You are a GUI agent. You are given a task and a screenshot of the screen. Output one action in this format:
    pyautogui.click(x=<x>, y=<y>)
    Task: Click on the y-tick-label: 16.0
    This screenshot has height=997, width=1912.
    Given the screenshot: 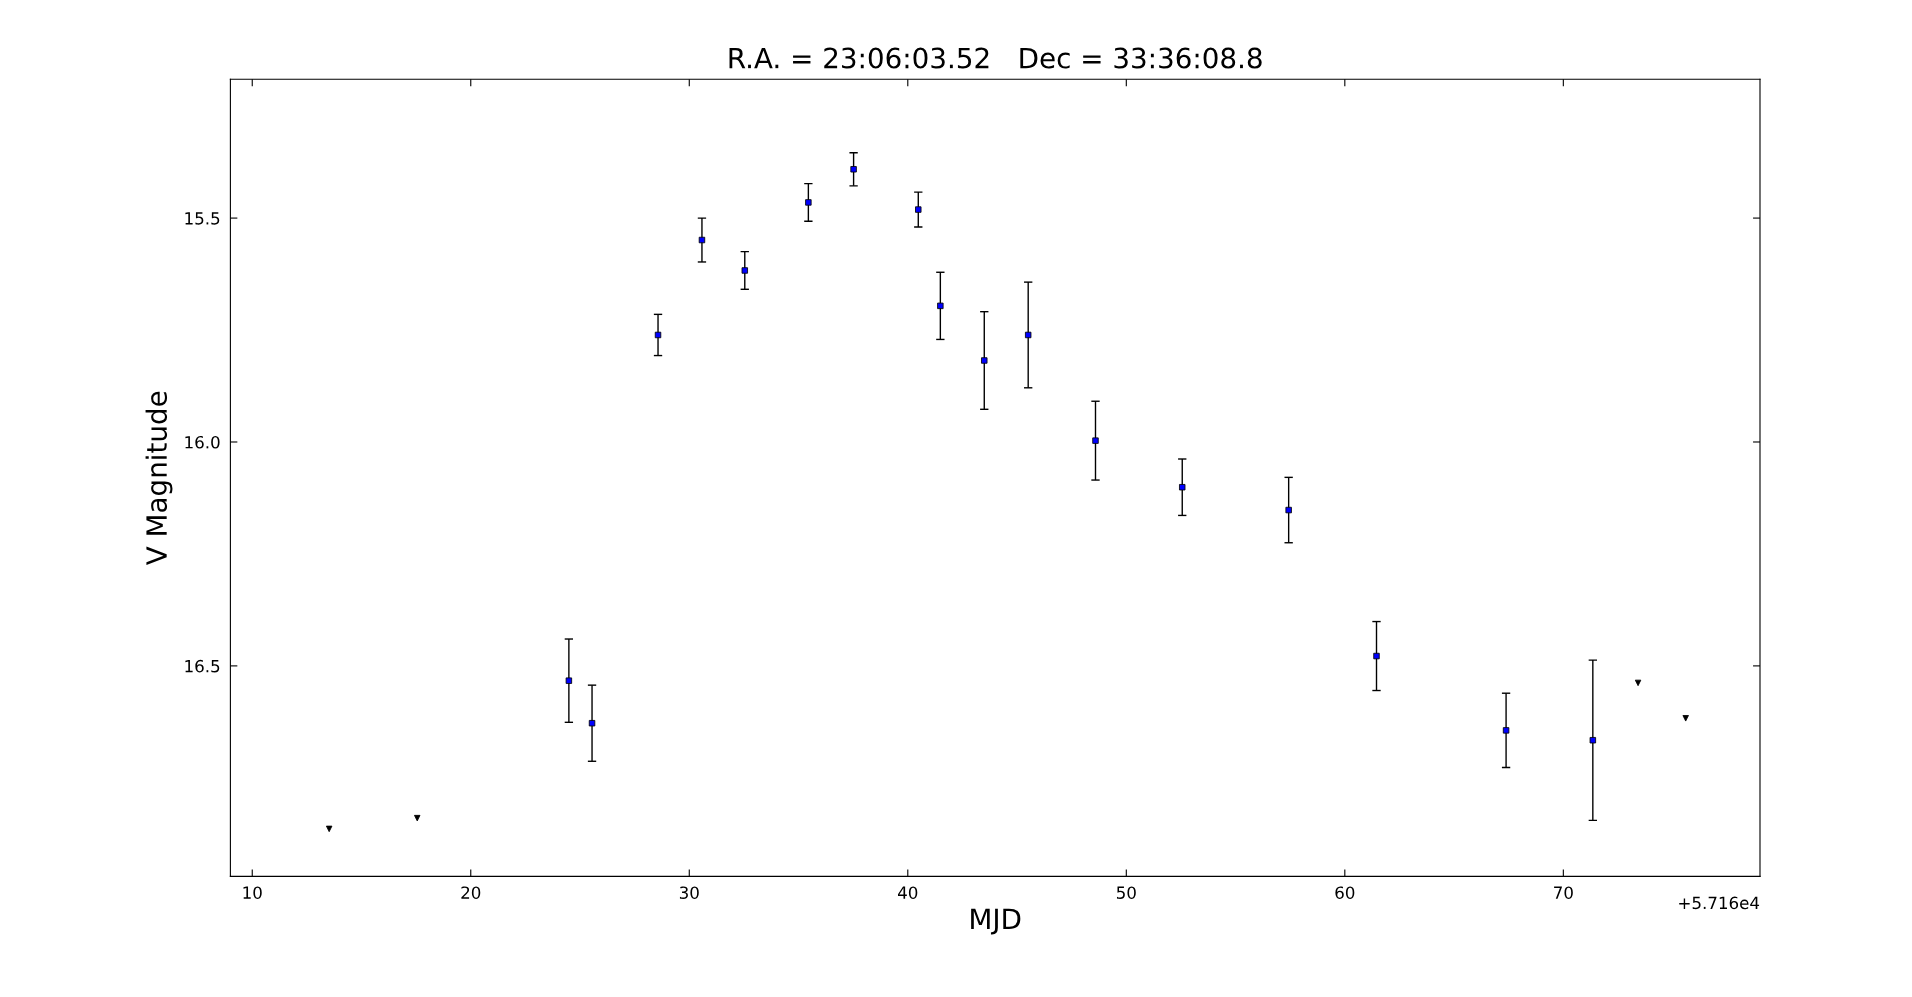 What is the action you would take?
    pyautogui.click(x=202, y=442)
    